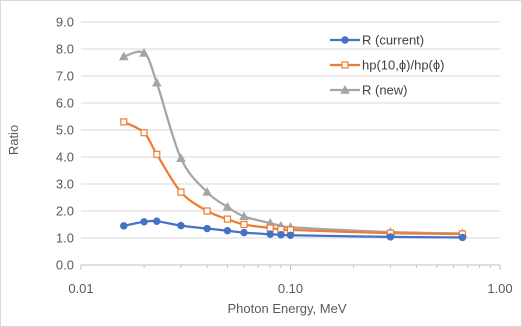 The width and height of the screenshot is (522, 327). What do you see at coordinates (385, 90) in the screenshot?
I see `legend-label: R (new)` at bounding box center [385, 90].